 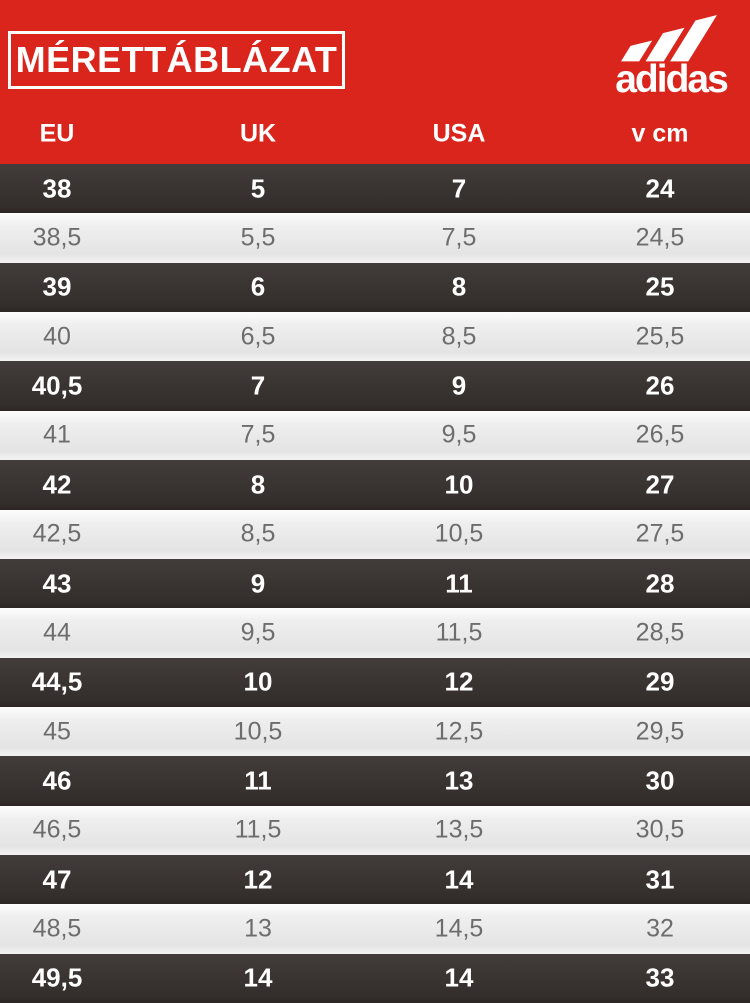 I want to click on cell-v-cm: 29,5, so click(x=660, y=731).